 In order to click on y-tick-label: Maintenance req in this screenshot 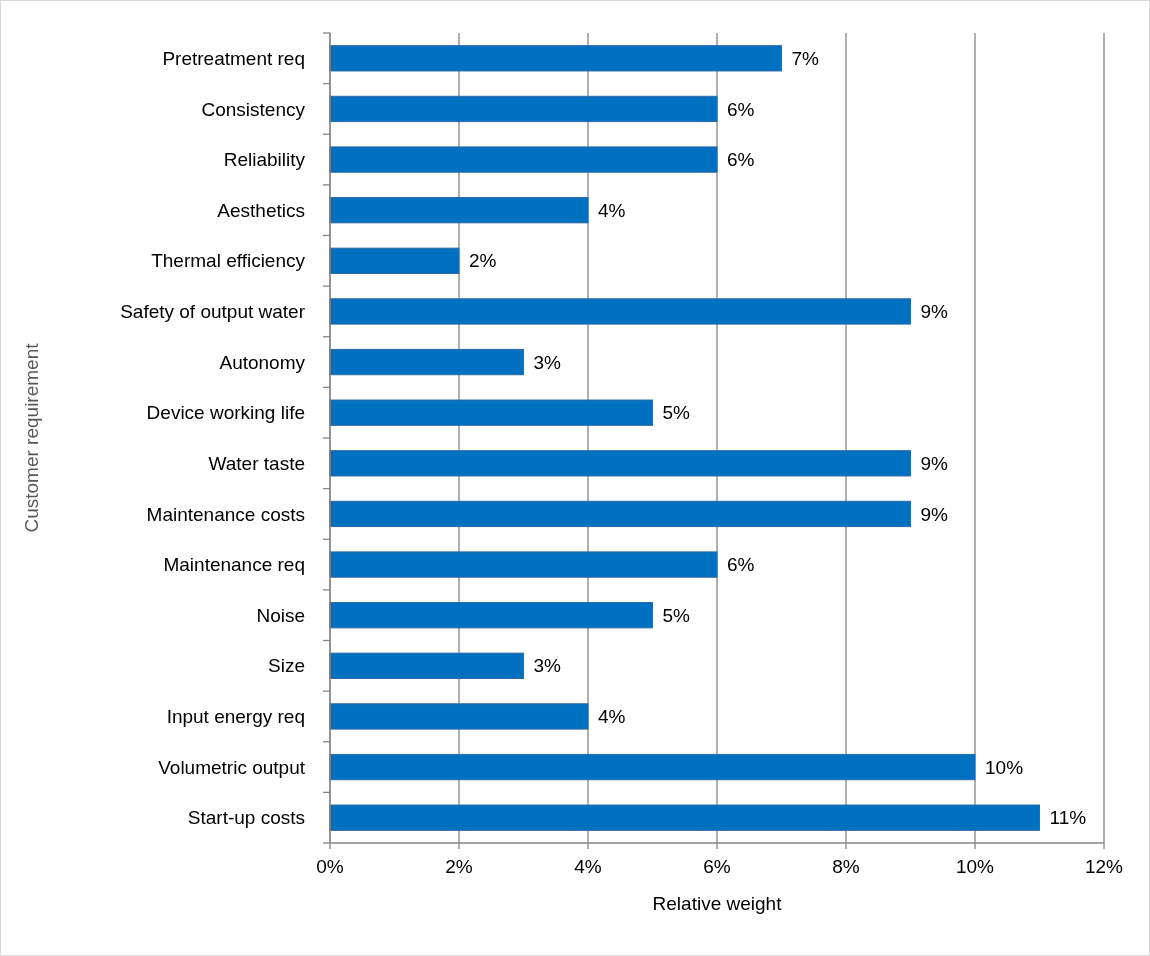, I will do `click(234, 565)`.